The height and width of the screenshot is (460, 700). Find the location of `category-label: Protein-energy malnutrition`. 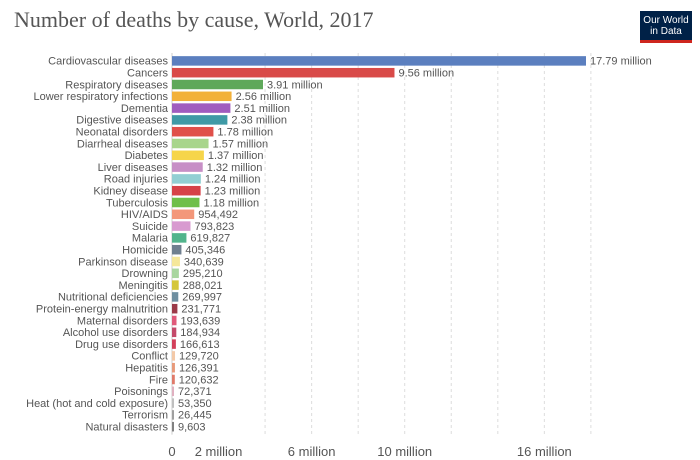

category-label: Protein-energy malnutrition is located at coordinates (102, 310).